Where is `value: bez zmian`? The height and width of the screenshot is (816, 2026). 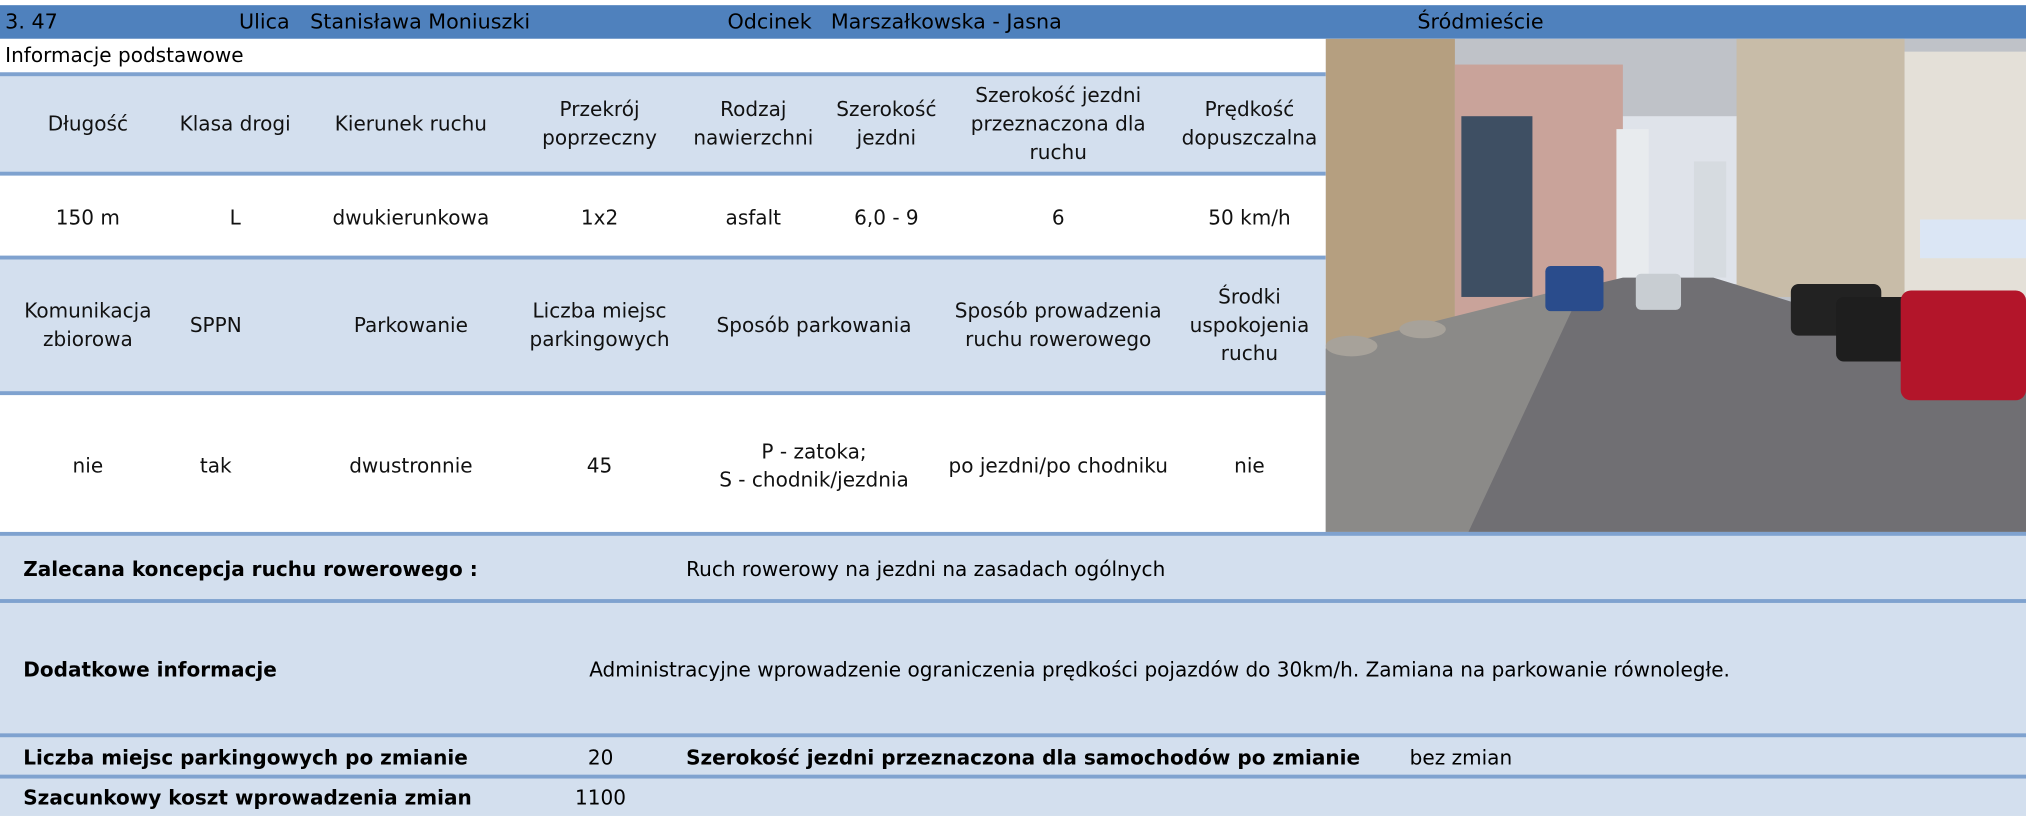 value: bez zmian is located at coordinates (1461, 757).